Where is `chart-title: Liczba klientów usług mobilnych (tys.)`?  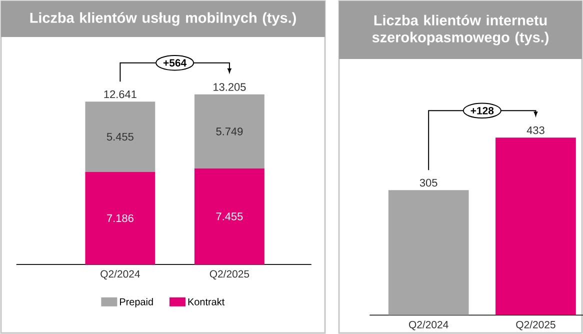
chart-title: Liczba klientów usług mobilnych (tys.) is located at coordinates (163, 19).